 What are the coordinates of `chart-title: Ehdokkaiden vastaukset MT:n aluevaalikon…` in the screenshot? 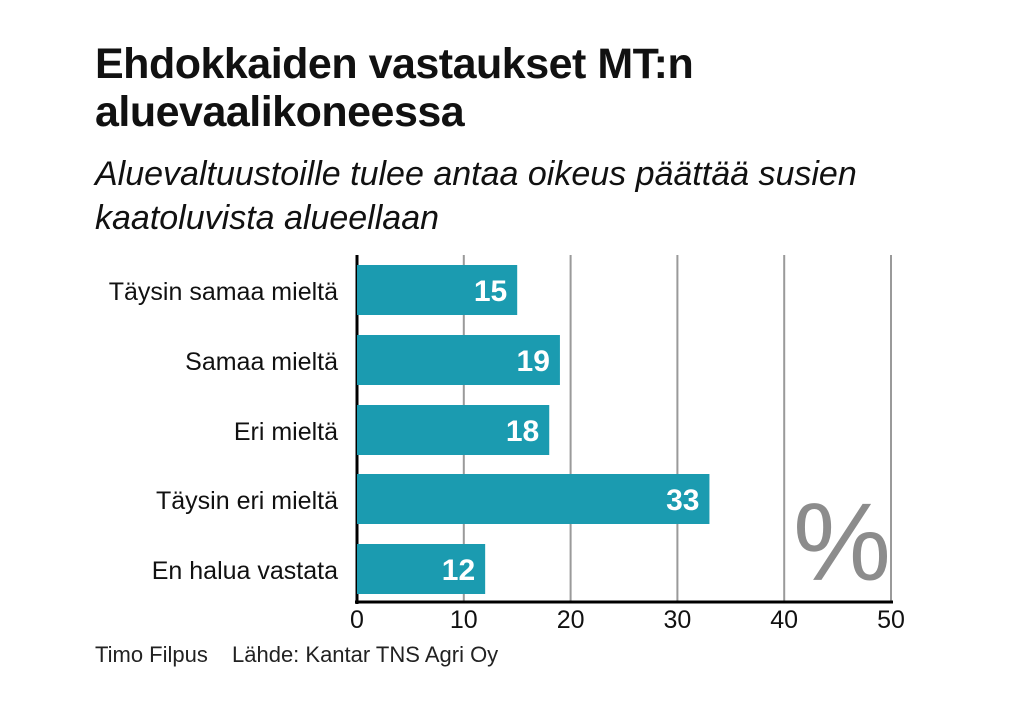 It's located at (394, 88).